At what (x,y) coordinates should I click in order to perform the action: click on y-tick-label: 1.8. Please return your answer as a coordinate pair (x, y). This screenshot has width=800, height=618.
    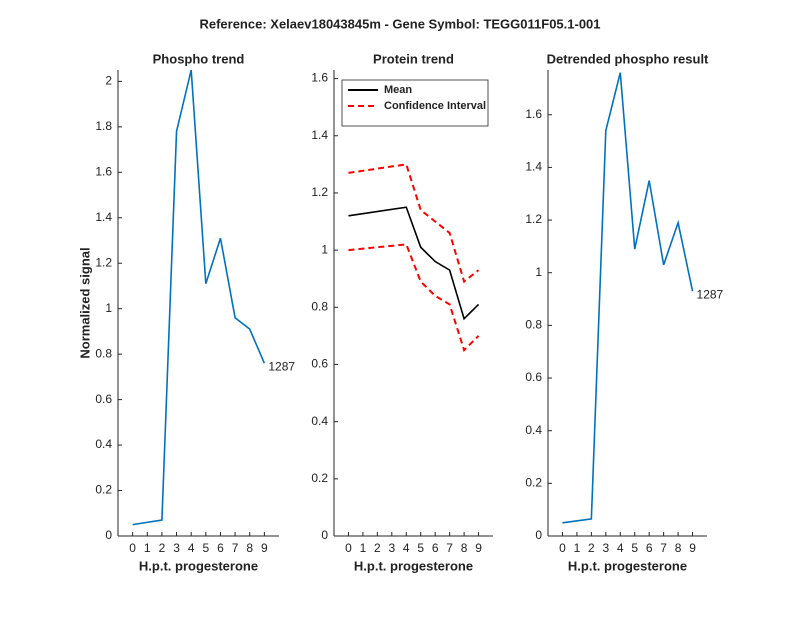
    Looking at the image, I should click on (103, 126).